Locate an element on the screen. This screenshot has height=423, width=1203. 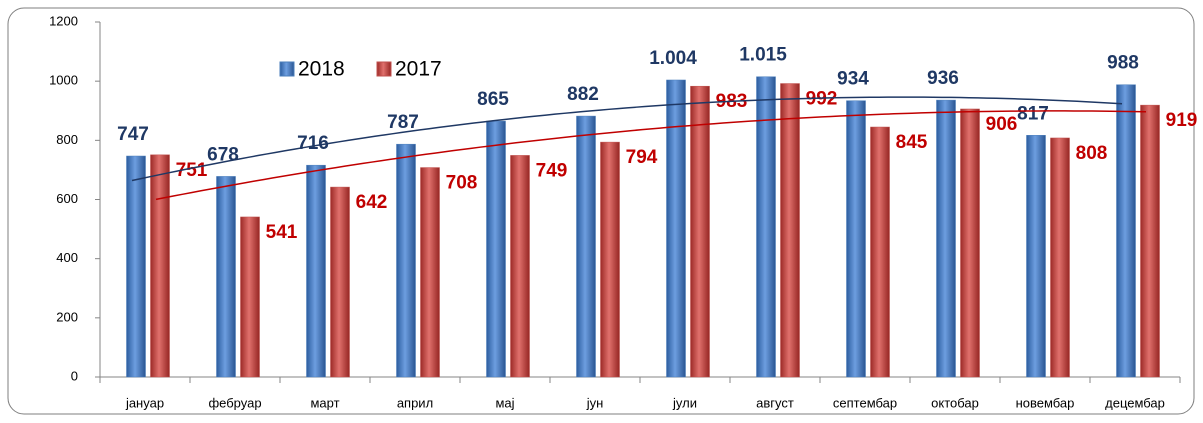
x-tick-label: јули is located at coordinates (684, 402).